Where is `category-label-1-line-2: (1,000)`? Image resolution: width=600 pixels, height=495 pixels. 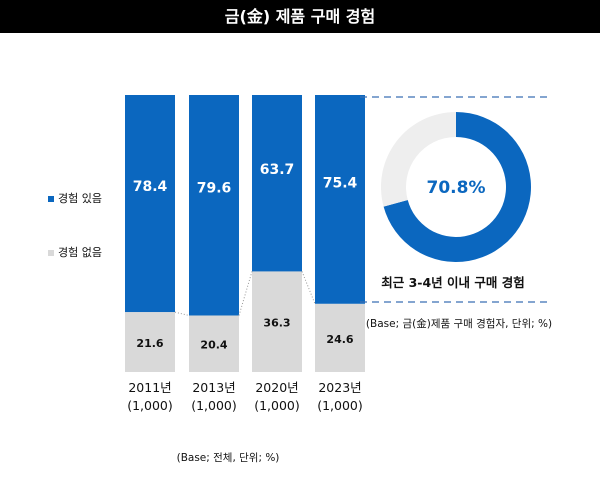 category-label-1-line-2: (1,000) is located at coordinates (150, 405).